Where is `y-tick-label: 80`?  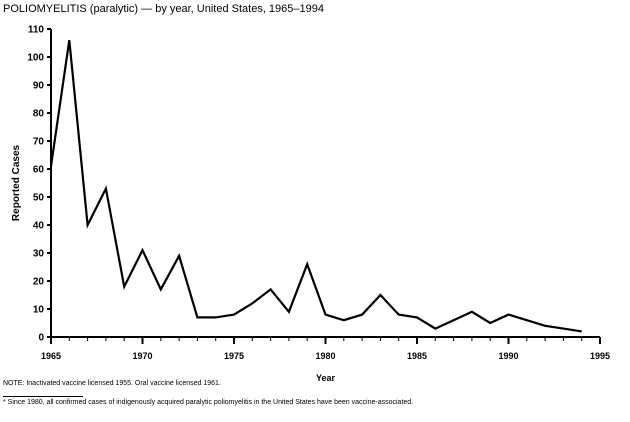 y-tick-label: 80 is located at coordinates (39, 114).